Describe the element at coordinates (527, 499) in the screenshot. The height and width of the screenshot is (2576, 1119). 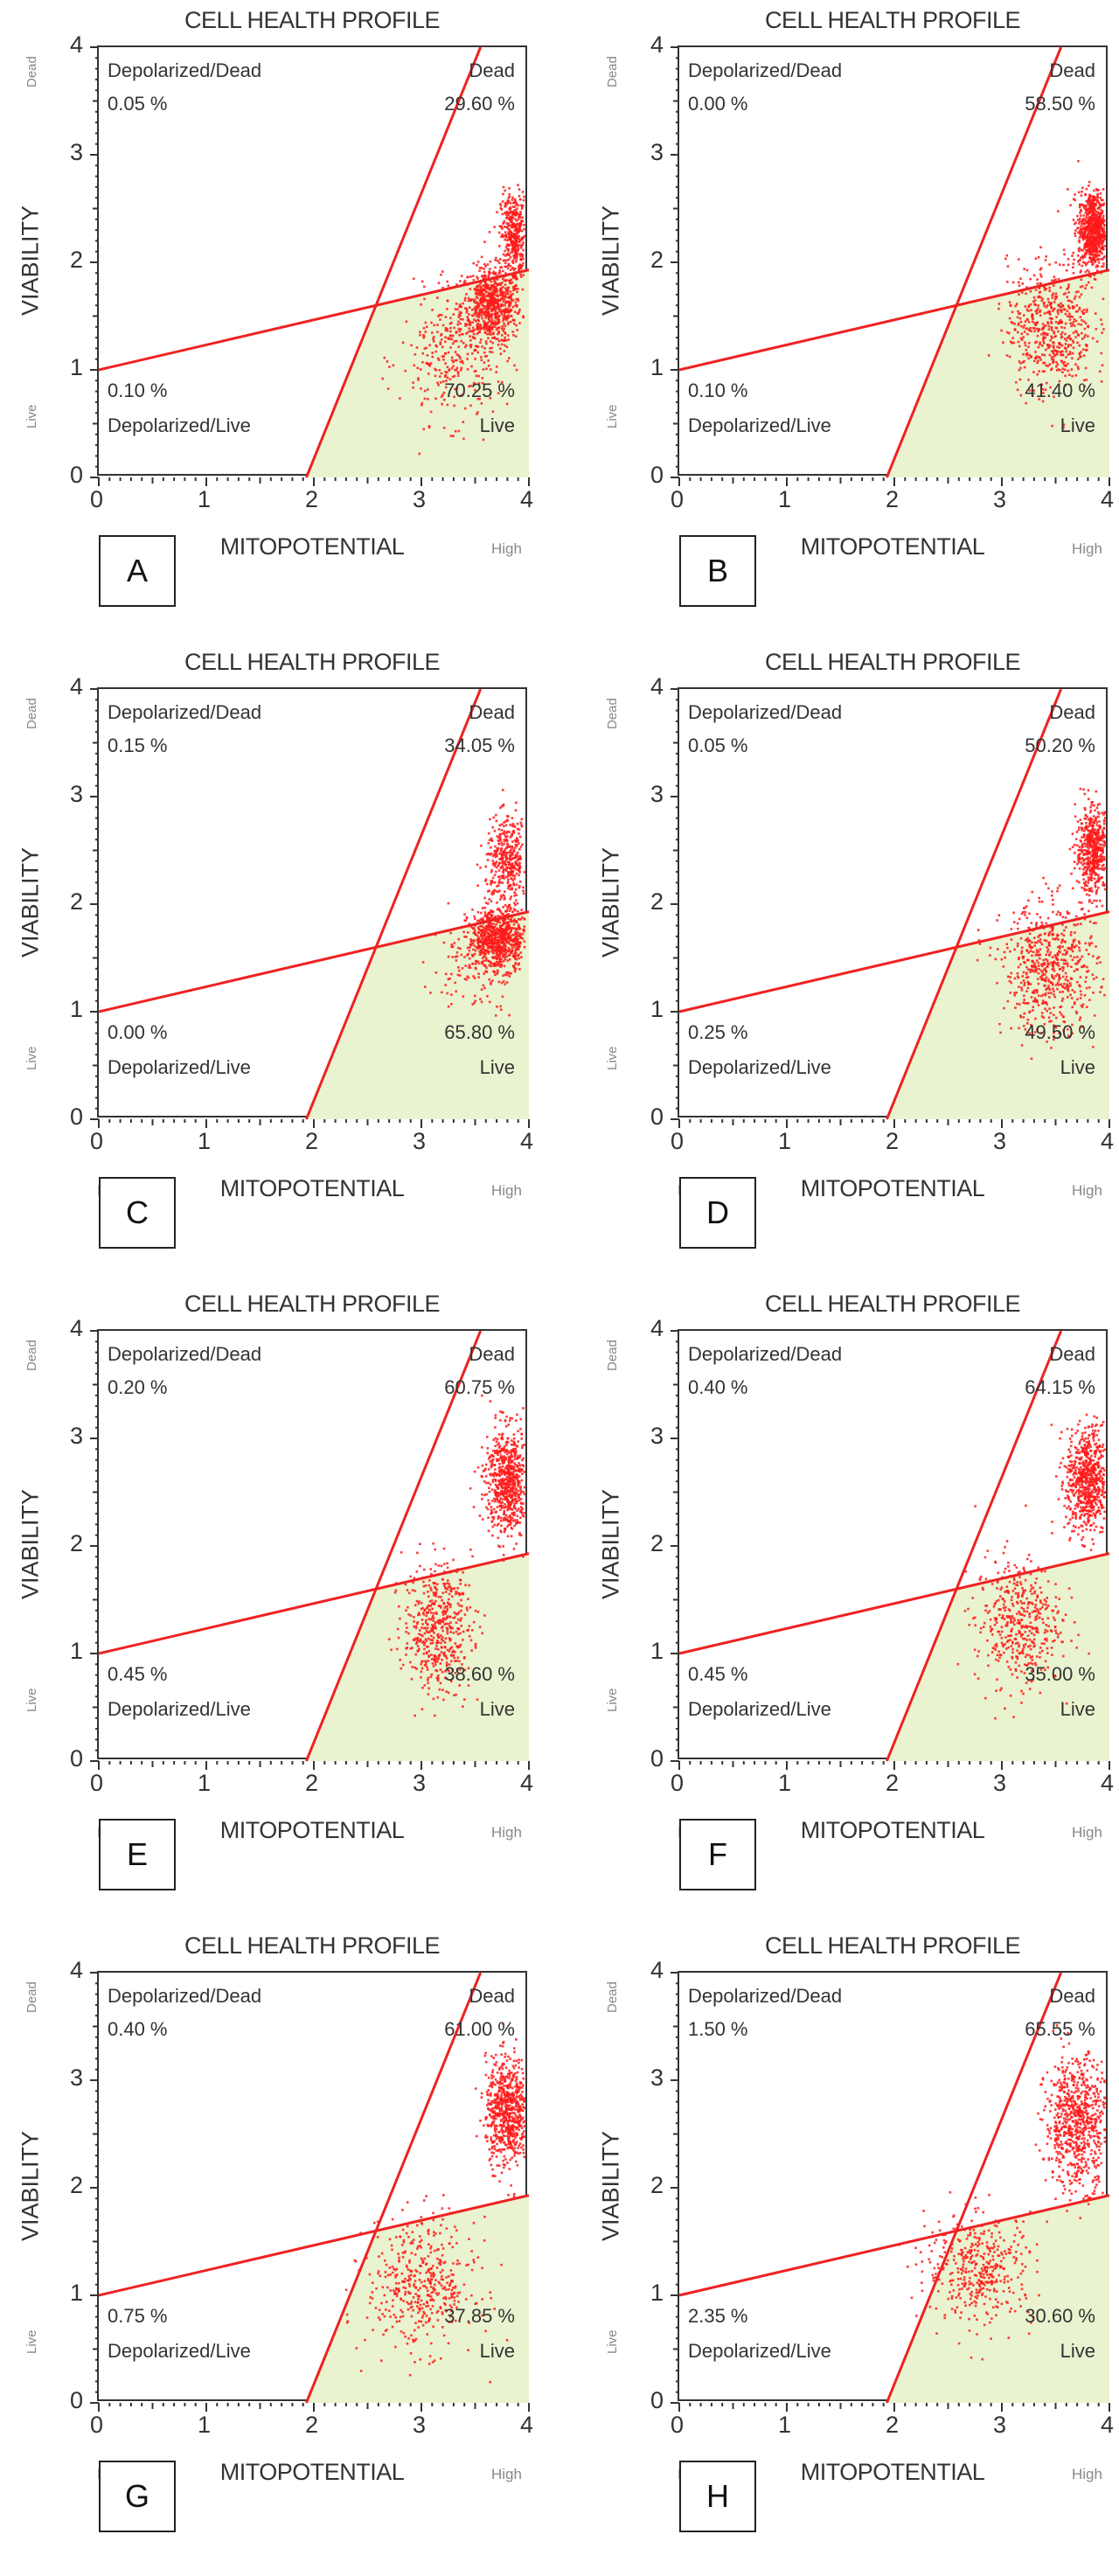
I see `x-tick-label: 4` at that location.